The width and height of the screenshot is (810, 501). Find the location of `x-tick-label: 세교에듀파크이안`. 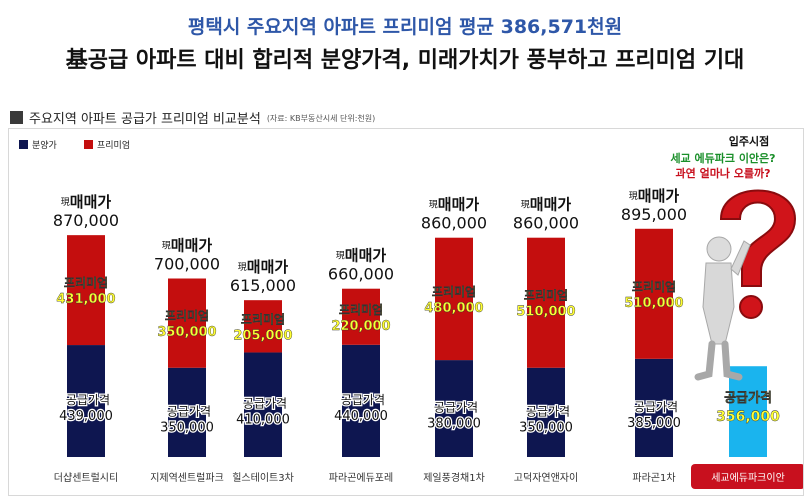

x-tick-label: 세교에듀파크이안 is located at coordinates (748, 478).